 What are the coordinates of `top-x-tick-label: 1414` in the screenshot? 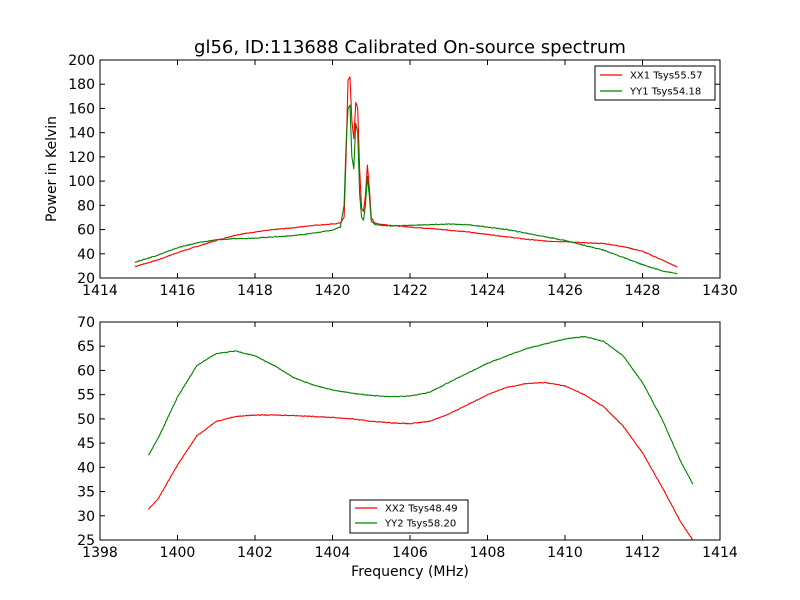 It's located at (100, 291).